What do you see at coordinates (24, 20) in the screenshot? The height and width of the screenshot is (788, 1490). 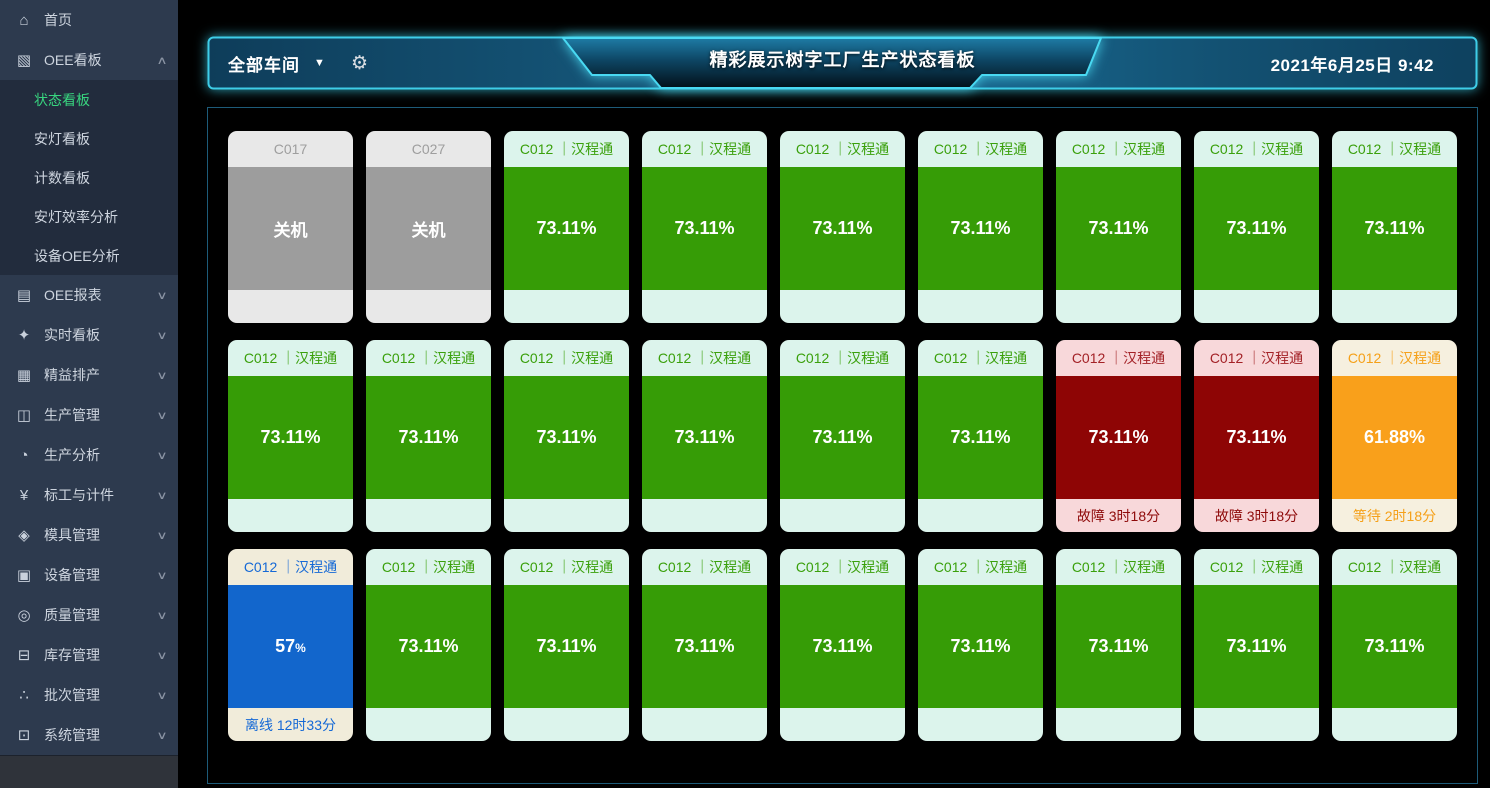 I see `home-icon: ⌂` at bounding box center [24, 20].